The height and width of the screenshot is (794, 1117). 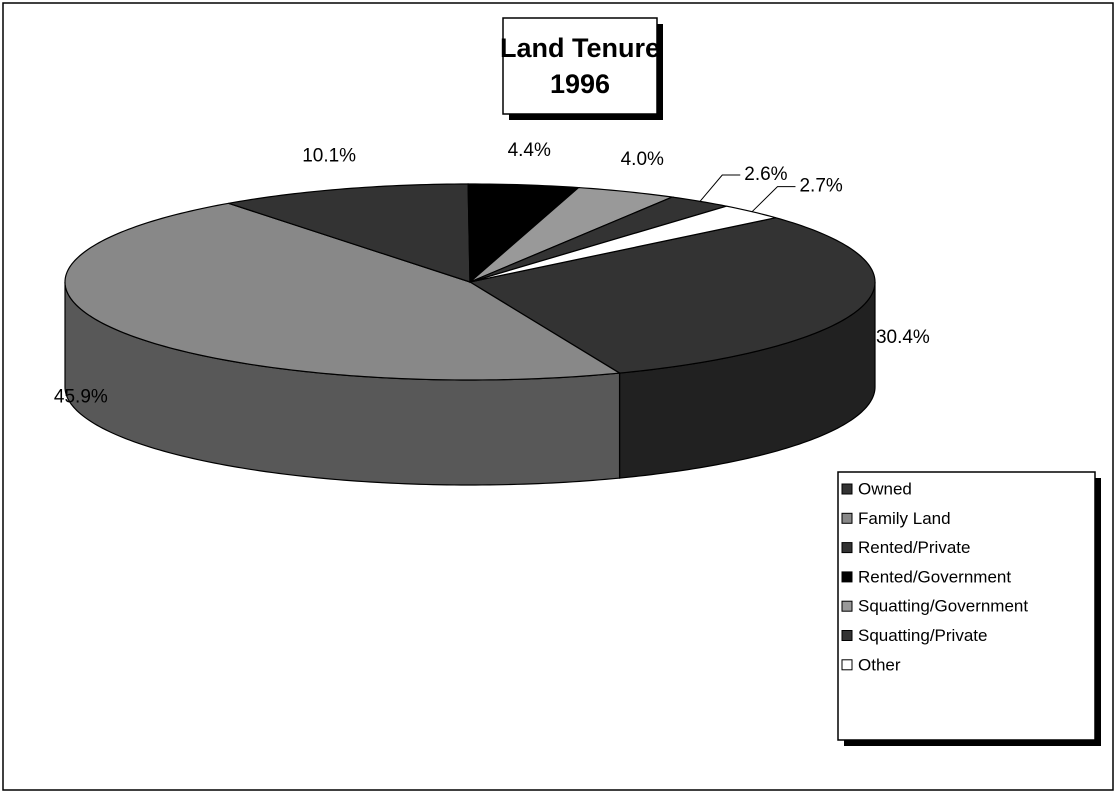 I want to click on data-label: 2.6%, so click(x=765, y=174).